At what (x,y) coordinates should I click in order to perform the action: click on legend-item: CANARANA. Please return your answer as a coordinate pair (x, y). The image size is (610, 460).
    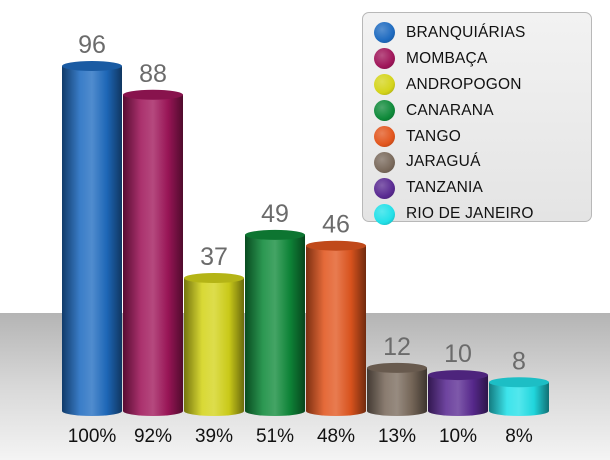
    Looking at the image, I should click on (482, 111).